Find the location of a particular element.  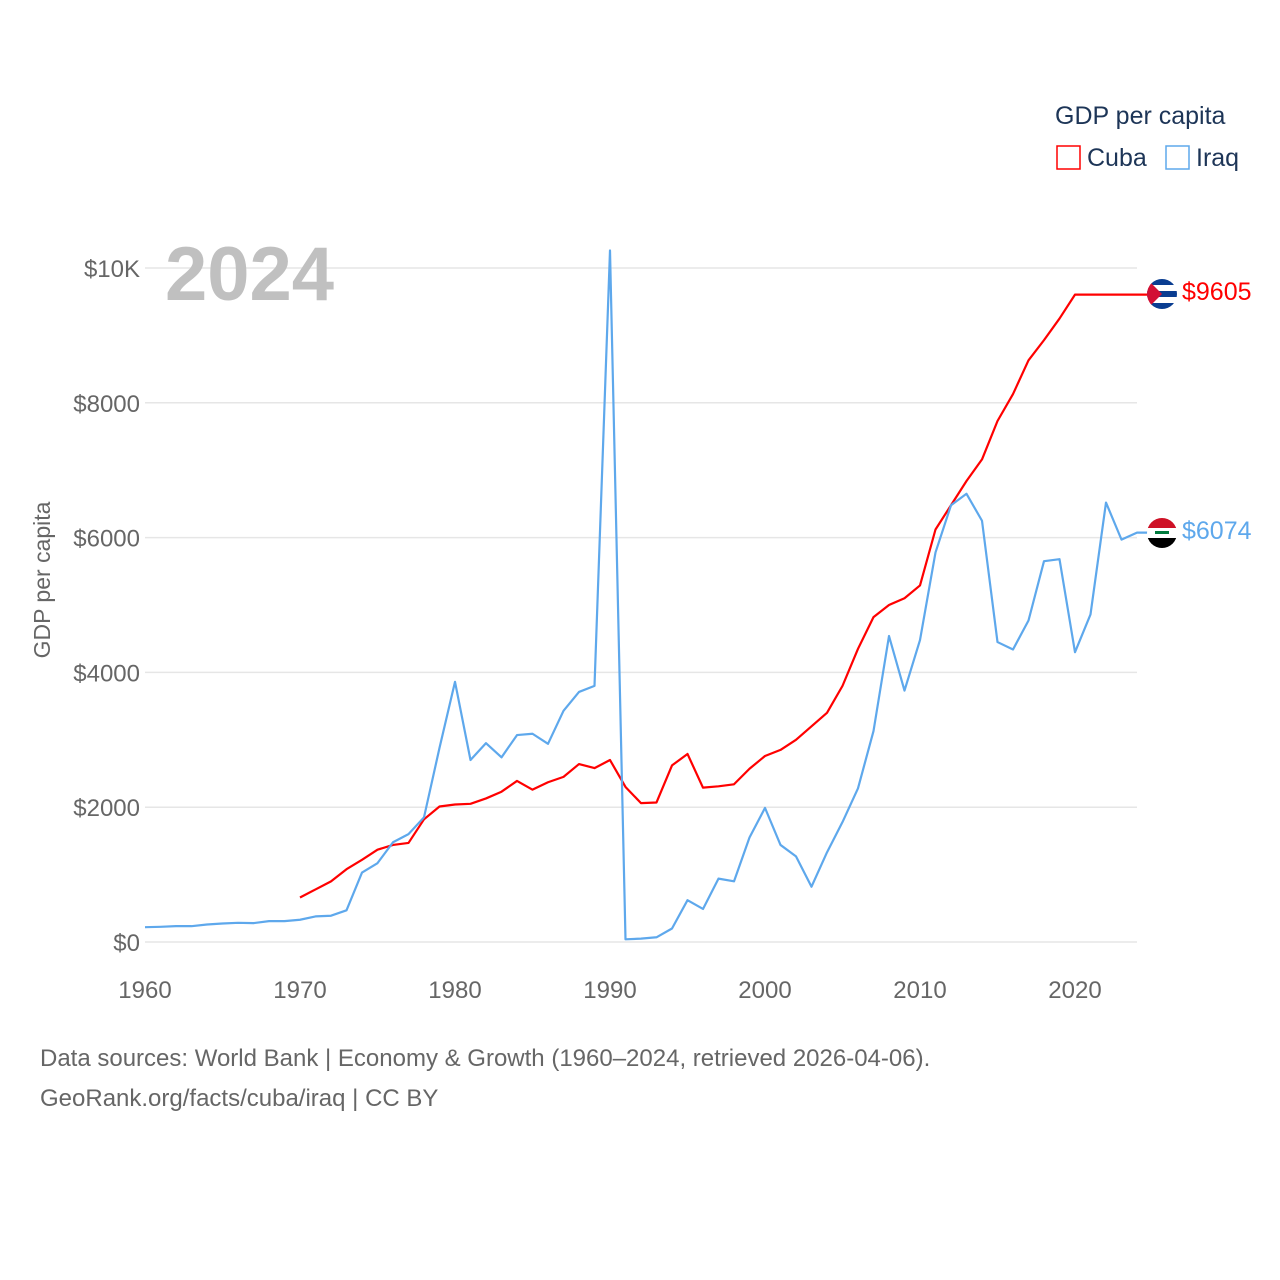

end-label-cuba: $9605 is located at coordinates (1217, 292).